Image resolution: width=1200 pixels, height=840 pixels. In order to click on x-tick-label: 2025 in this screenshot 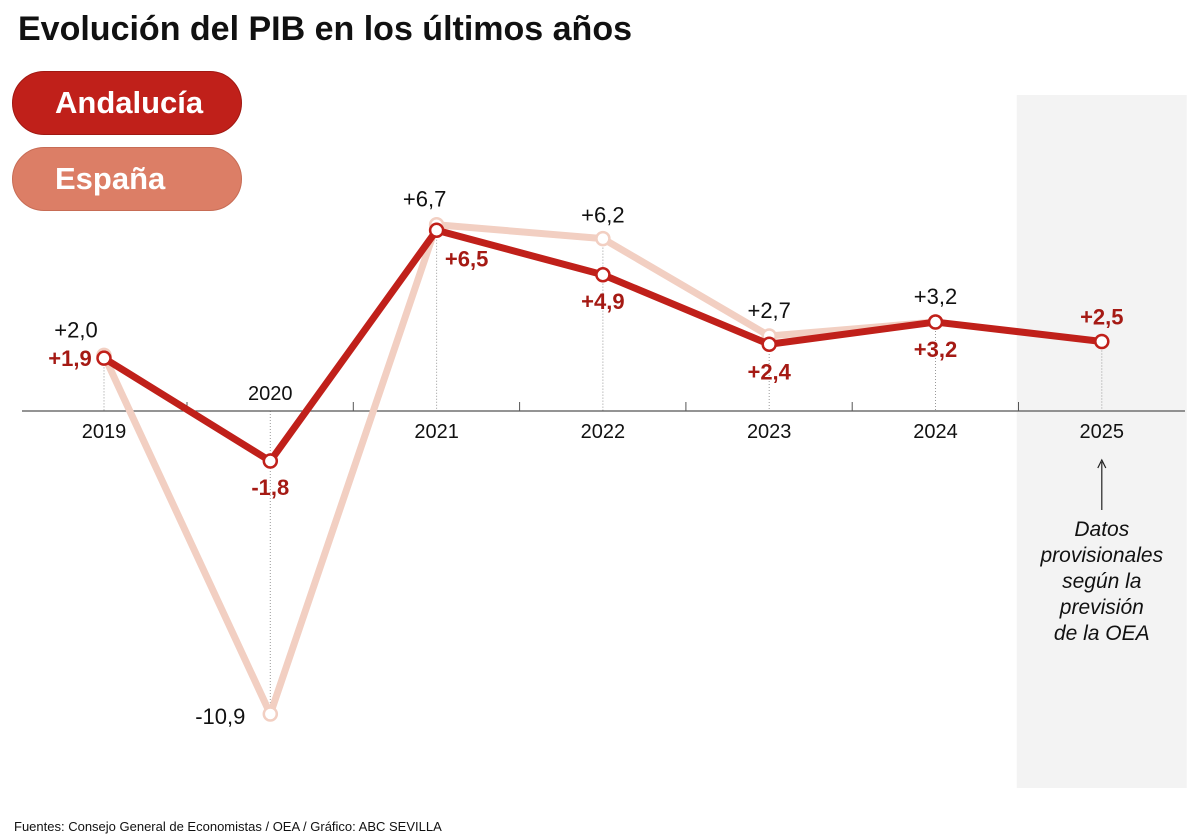, I will do `click(1102, 432)`.